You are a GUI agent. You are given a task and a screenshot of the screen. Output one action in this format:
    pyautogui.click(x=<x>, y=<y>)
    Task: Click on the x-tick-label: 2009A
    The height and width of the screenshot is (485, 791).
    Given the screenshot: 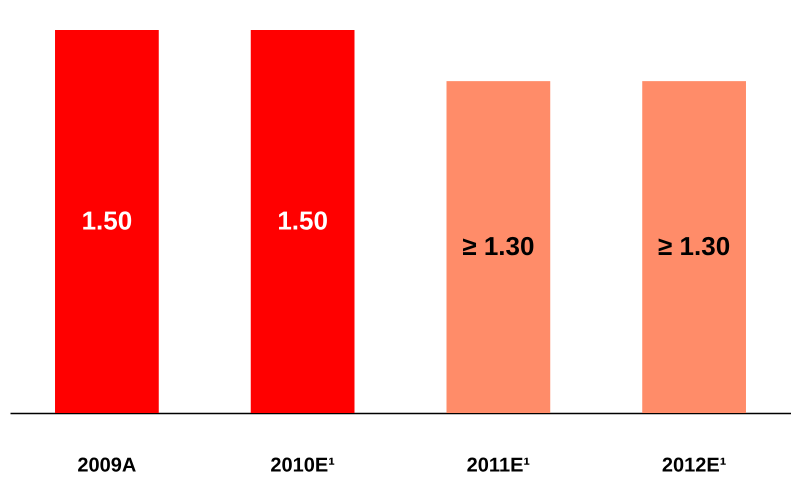 What is the action you would take?
    pyautogui.click(x=106, y=465)
    